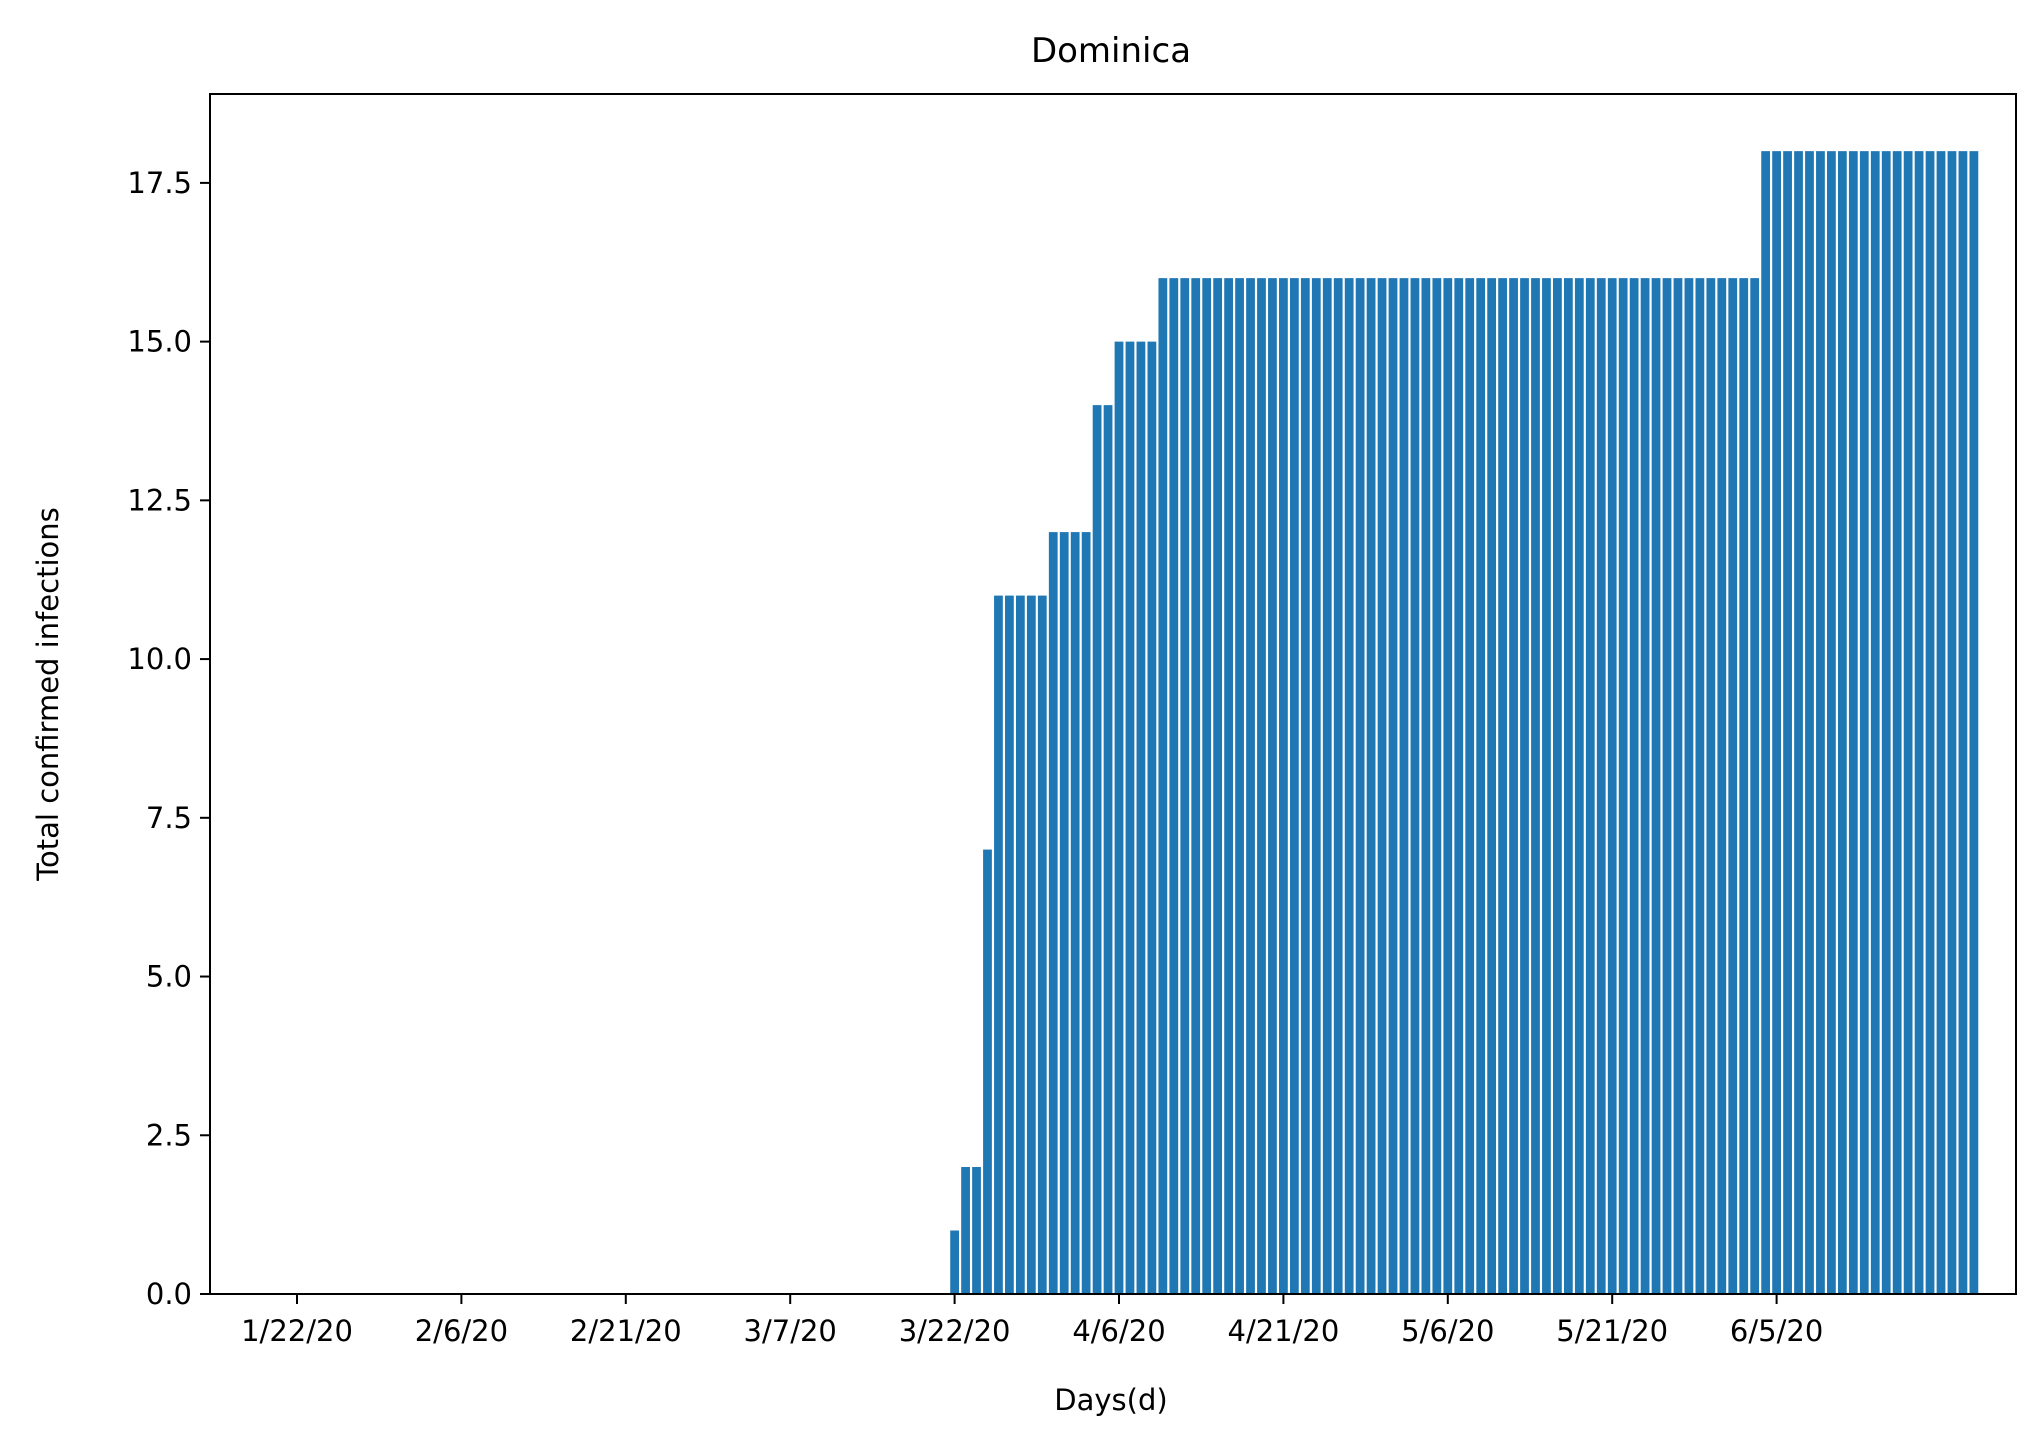 This screenshot has height=1448, width=2038. What do you see at coordinates (159, 500) in the screenshot?
I see `y-tick-label: 12.5` at bounding box center [159, 500].